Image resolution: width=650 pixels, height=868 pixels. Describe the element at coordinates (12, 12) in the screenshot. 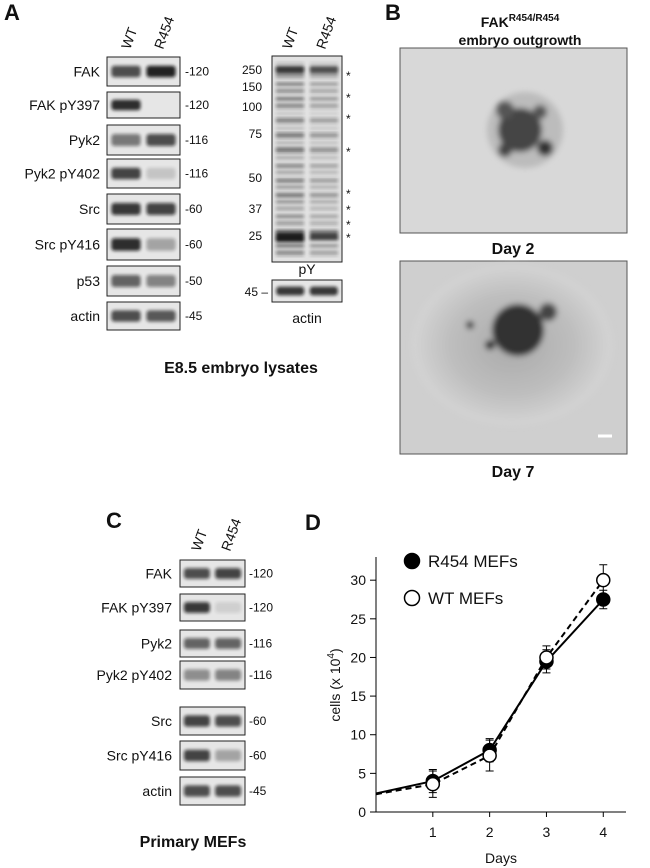

I see `panel-letter: A` at that location.